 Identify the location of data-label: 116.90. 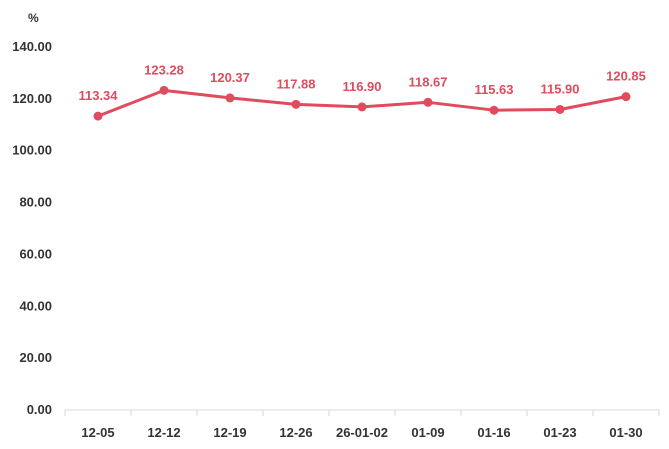
(361, 86).